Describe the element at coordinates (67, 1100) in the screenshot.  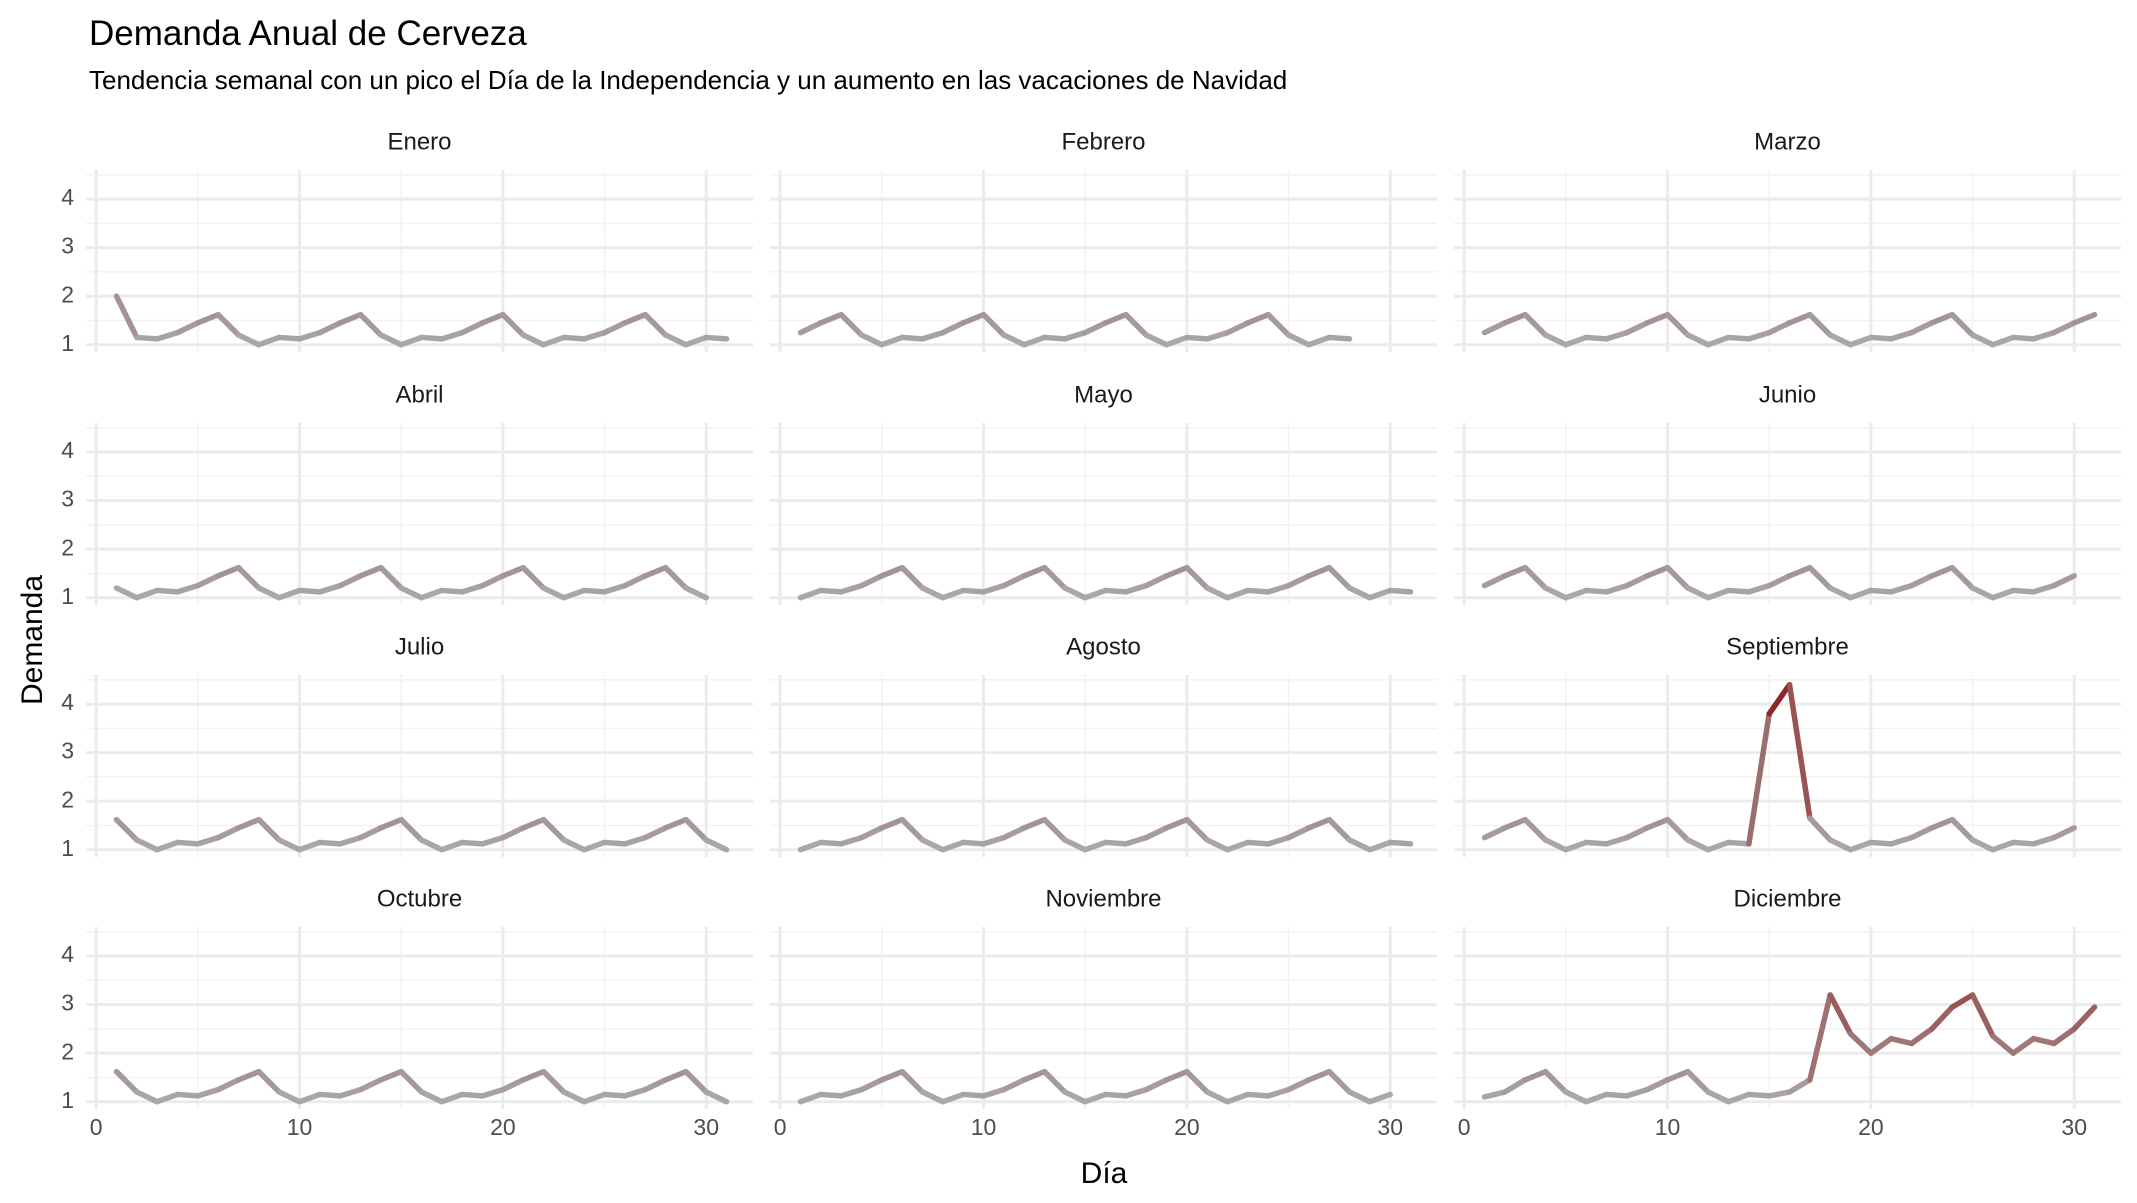
I see `y-tick-label: 1` at that location.